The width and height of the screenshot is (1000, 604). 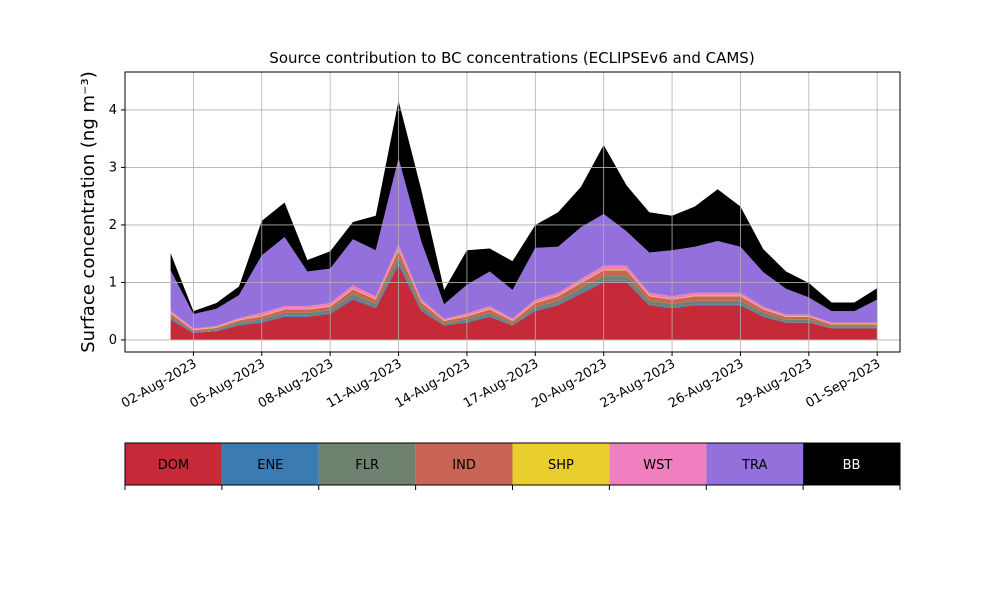 I want to click on legend-label: ENE, so click(x=270, y=465).